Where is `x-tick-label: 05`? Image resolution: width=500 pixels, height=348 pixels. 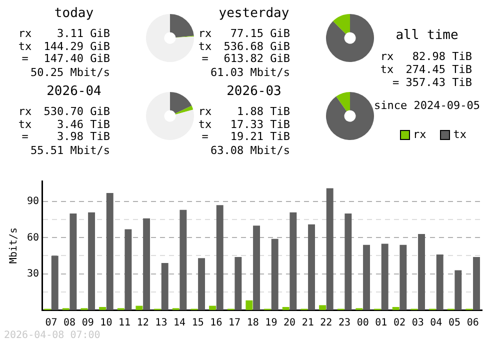
x-tick-label: 05 is located at coordinates (454, 323).